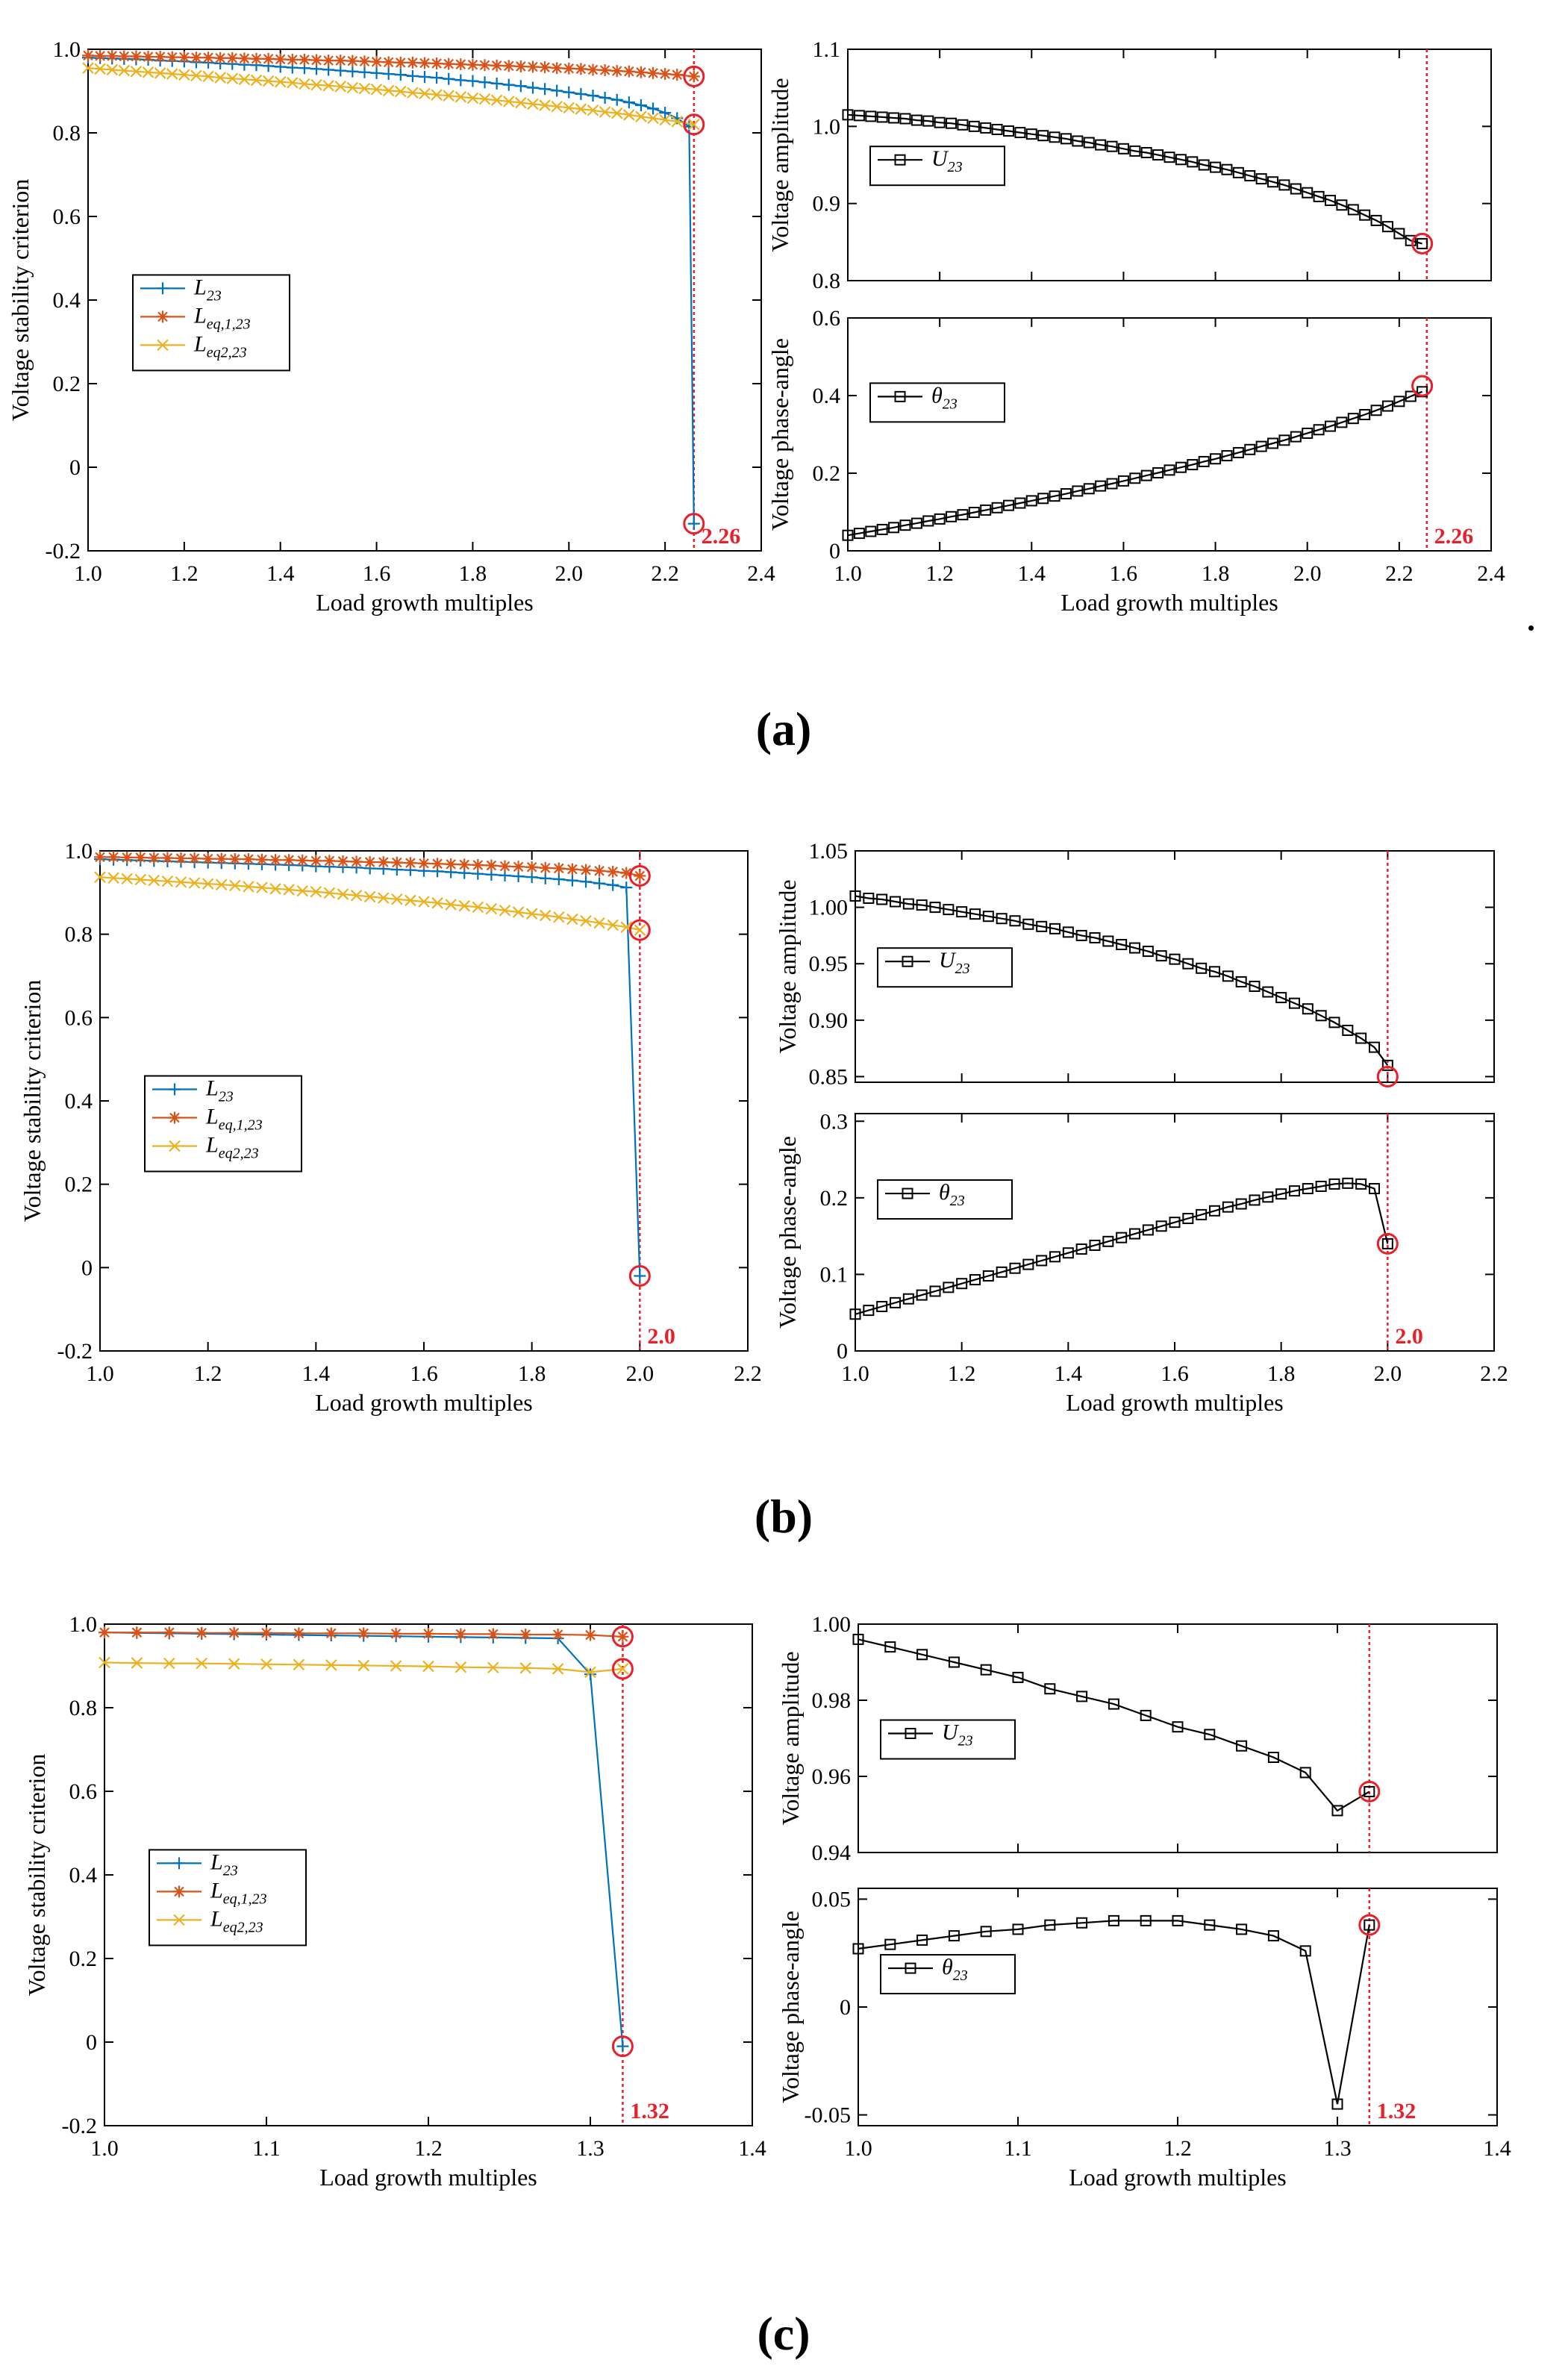 The height and width of the screenshot is (2369, 1568). What do you see at coordinates (280, 573) in the screenshot?
I see `x-tick-label: 1.4` at bounding box center [280, 573].